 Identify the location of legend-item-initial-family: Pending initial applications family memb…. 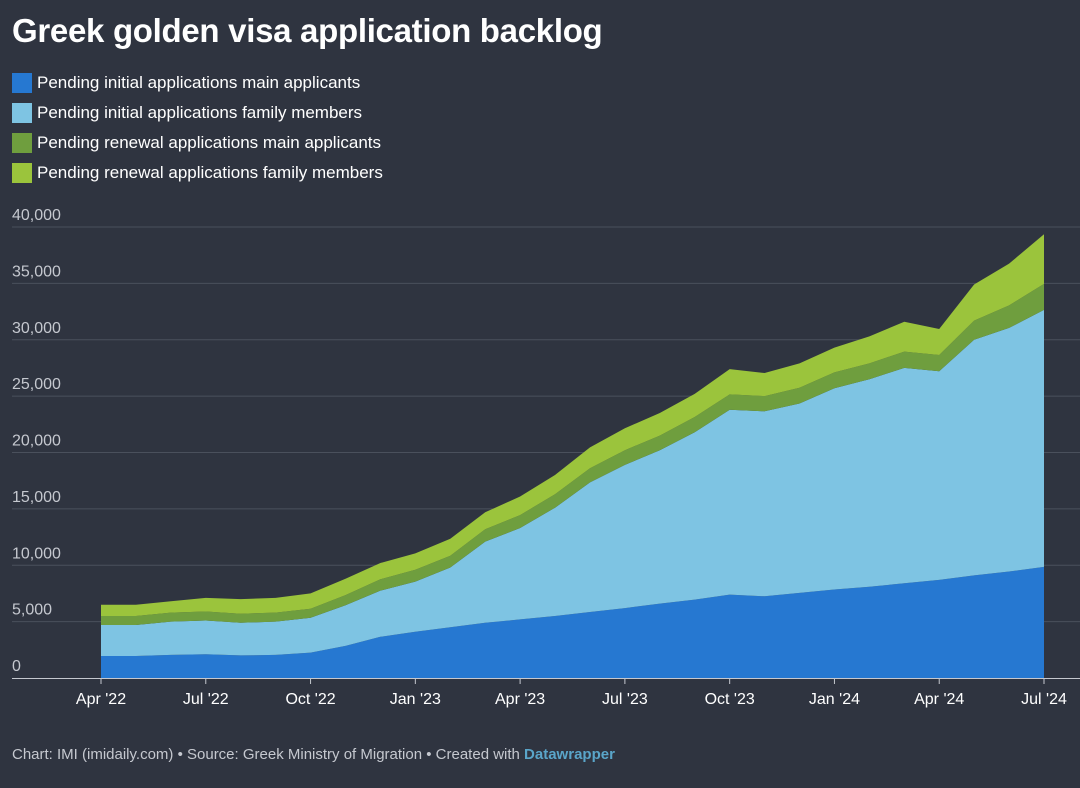
(197, 113).